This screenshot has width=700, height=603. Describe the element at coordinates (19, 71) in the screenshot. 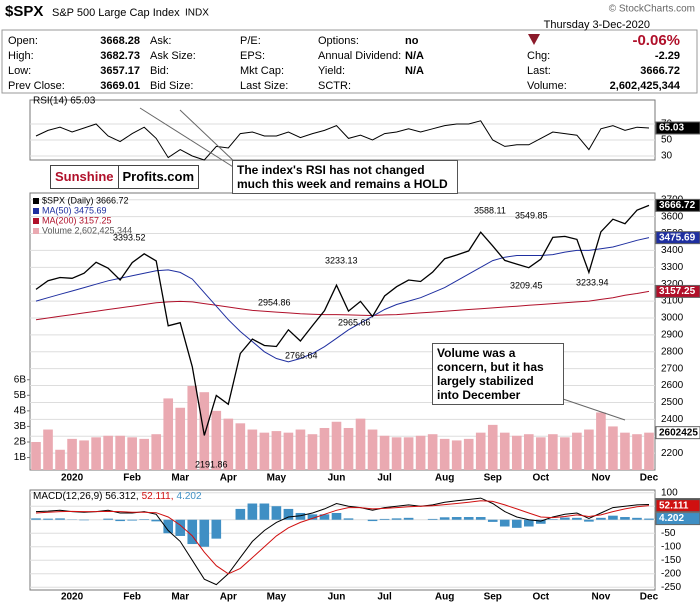

I see `field-label: Low:` at that location.